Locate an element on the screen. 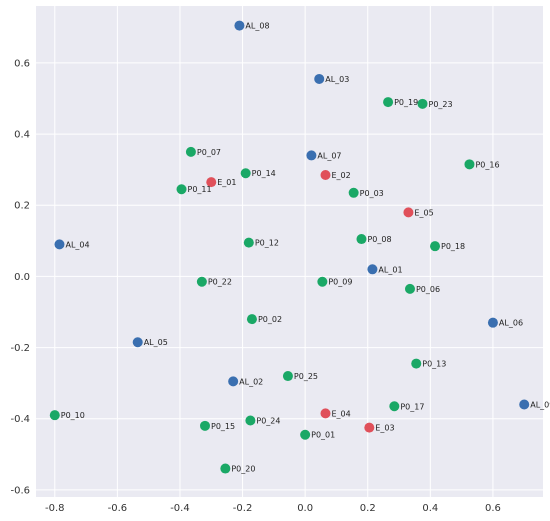 The width and height of the screenshot is (550, 521). point-label: AL_02 is located at coordinates (251, 381).